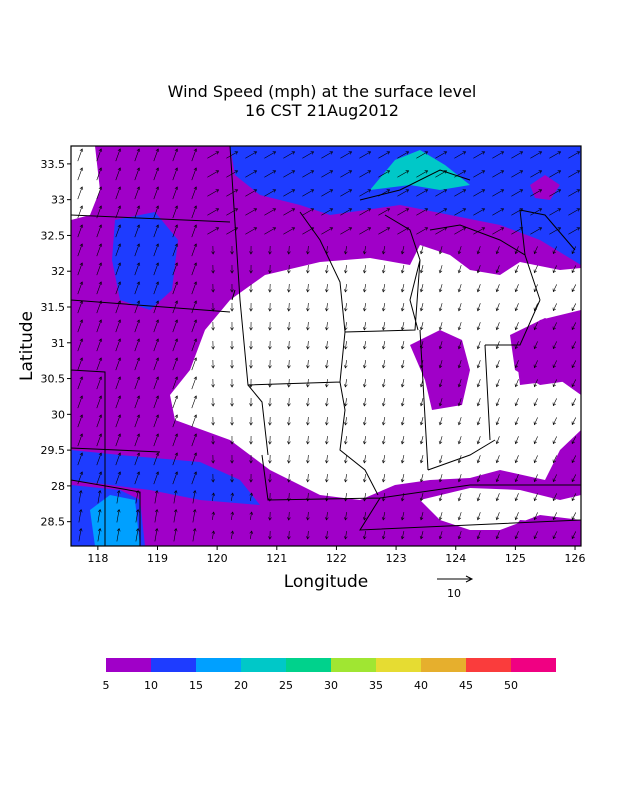  I want to click on colorbar-label: 40, so click(421, 685).